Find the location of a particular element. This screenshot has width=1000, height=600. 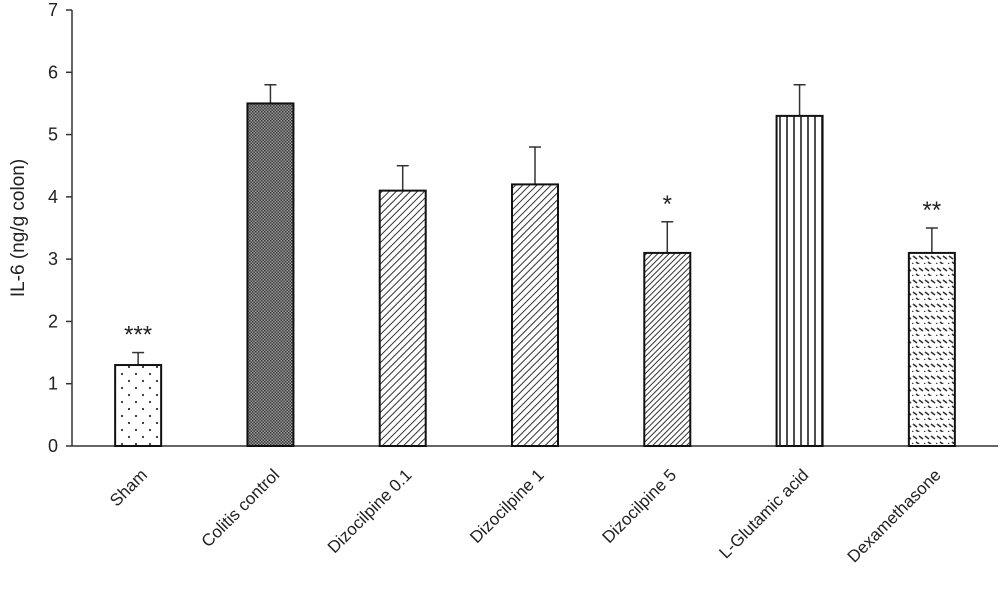

y-axis-title: IL-6 (ng/g colon) is located at coordinates (18, 228).